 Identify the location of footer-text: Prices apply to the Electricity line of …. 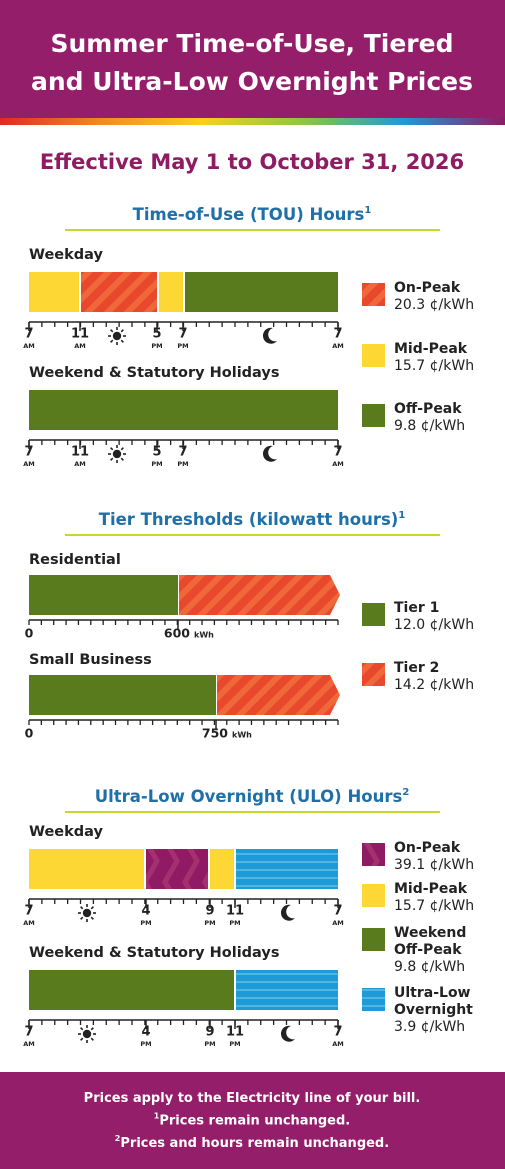
(252, 1098).